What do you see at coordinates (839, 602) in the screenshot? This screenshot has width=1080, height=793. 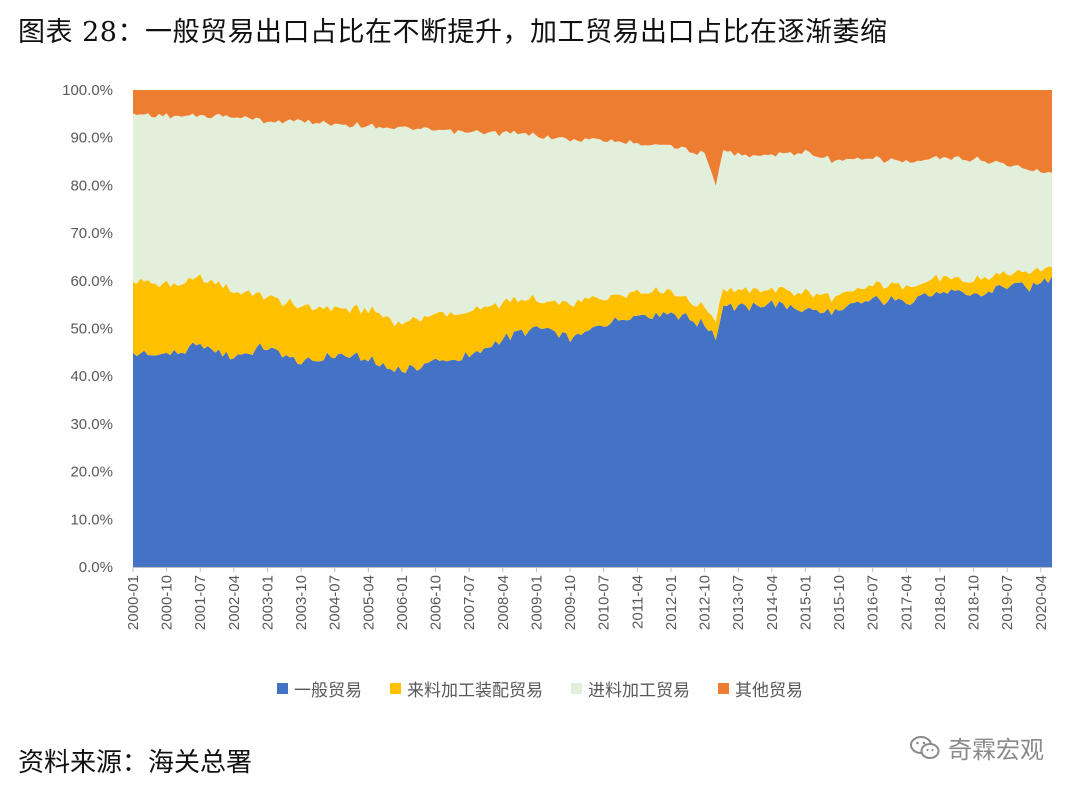 I see `x-tick-label: 2015-10` at bounding box center [839, 602].